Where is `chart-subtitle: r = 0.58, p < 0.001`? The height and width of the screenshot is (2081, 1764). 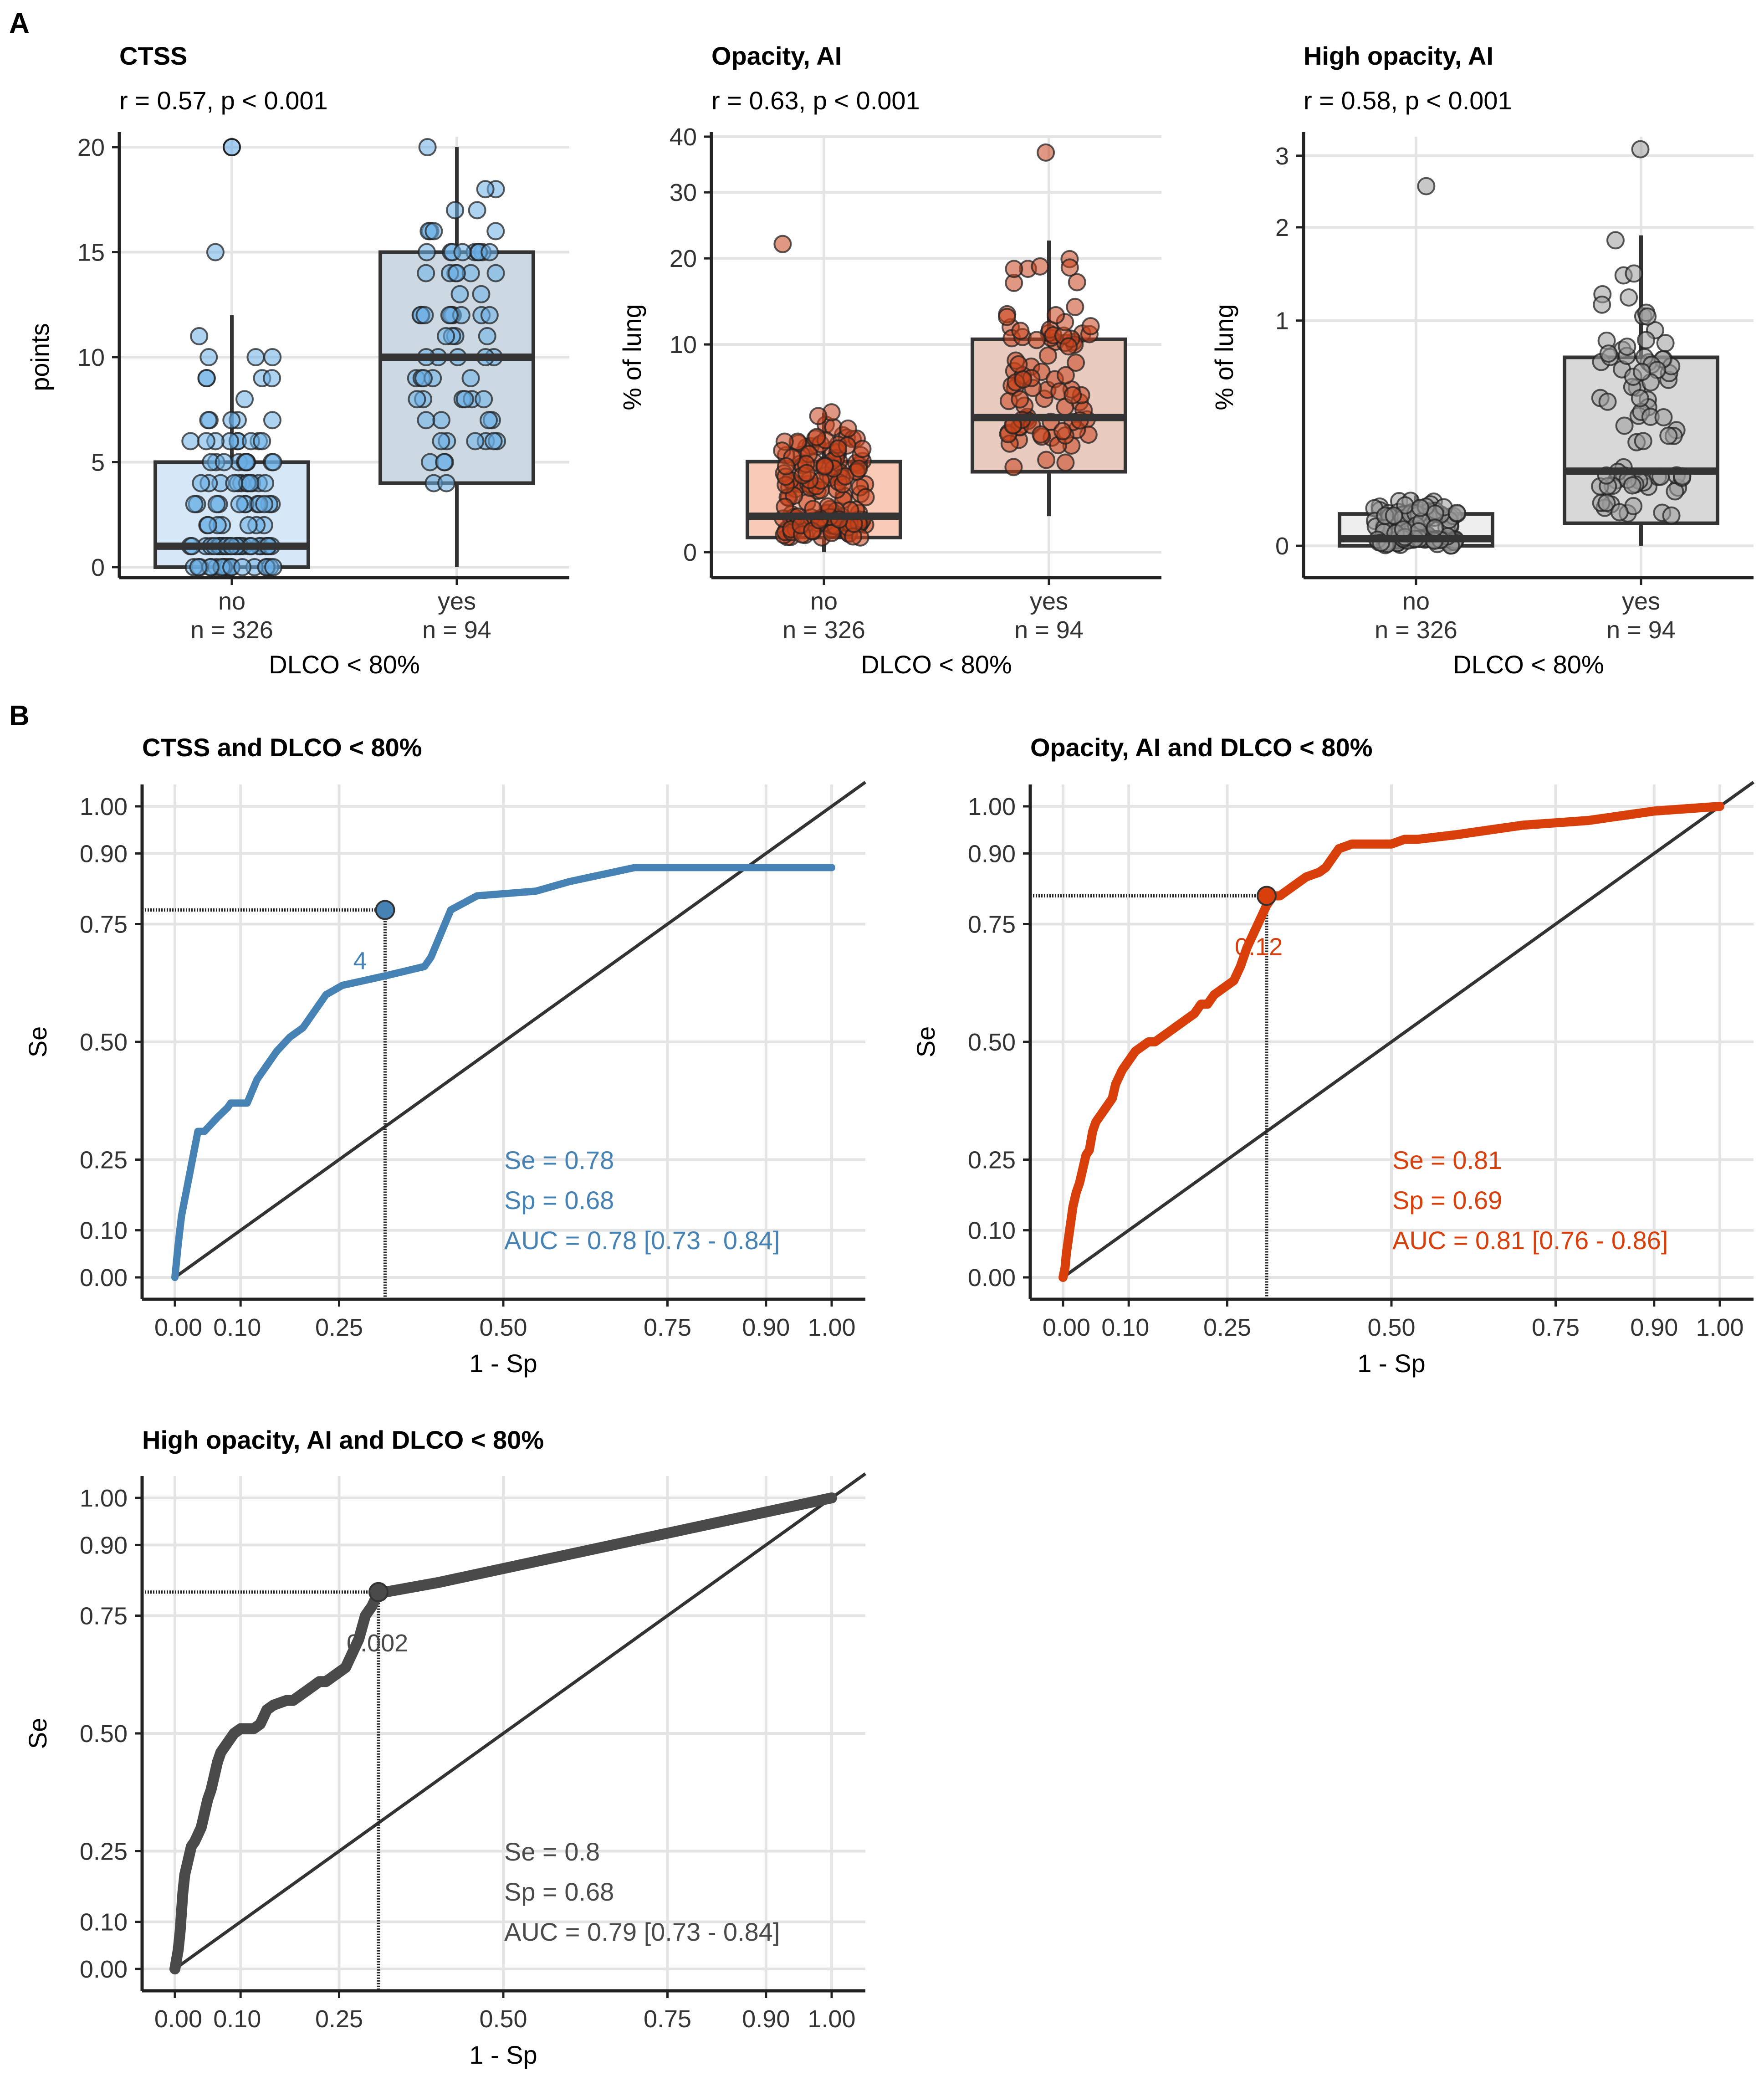
chart-subtitle: r = 0.58, p < 0.001 is located at coordinates (1408, 100).